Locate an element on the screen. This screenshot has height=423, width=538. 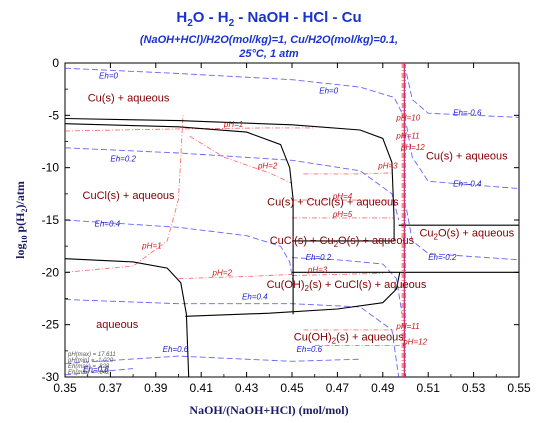
x-tick-label: 0.49 is located at coordinates (383, 388).